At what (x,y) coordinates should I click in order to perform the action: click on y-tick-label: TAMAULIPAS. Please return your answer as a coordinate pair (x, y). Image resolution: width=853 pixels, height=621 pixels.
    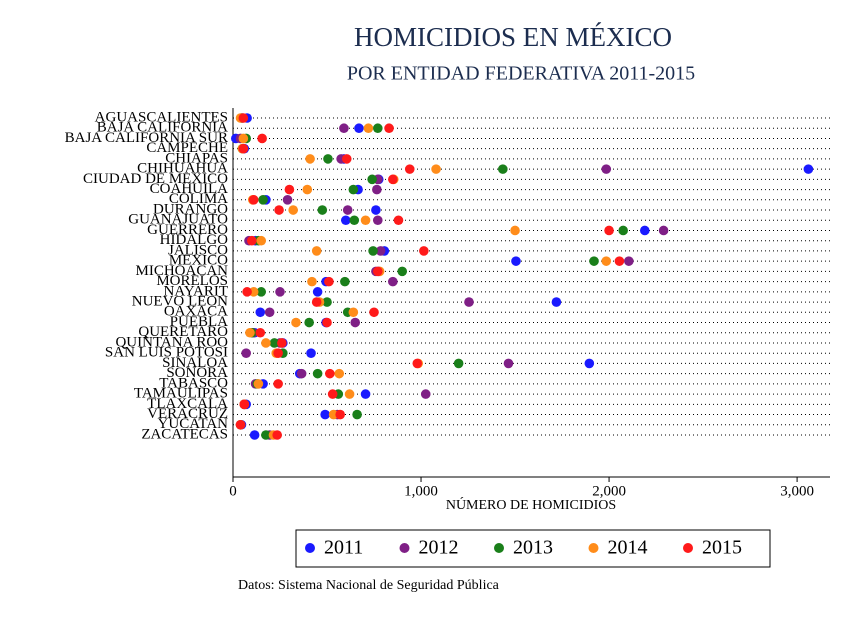
    Looking at the image, I should click on (181, 394).